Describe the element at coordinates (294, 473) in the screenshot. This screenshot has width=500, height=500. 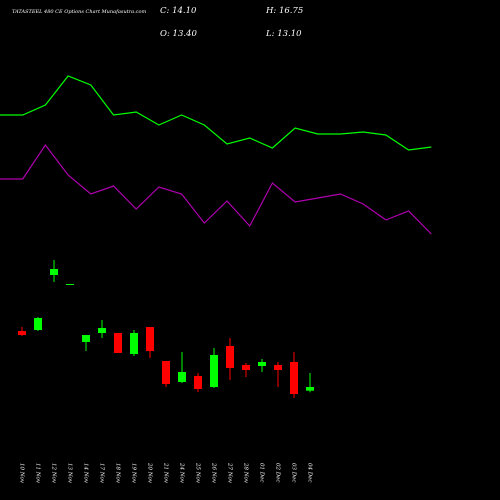
I see `x-tick-label: 03 Dec` at that location.